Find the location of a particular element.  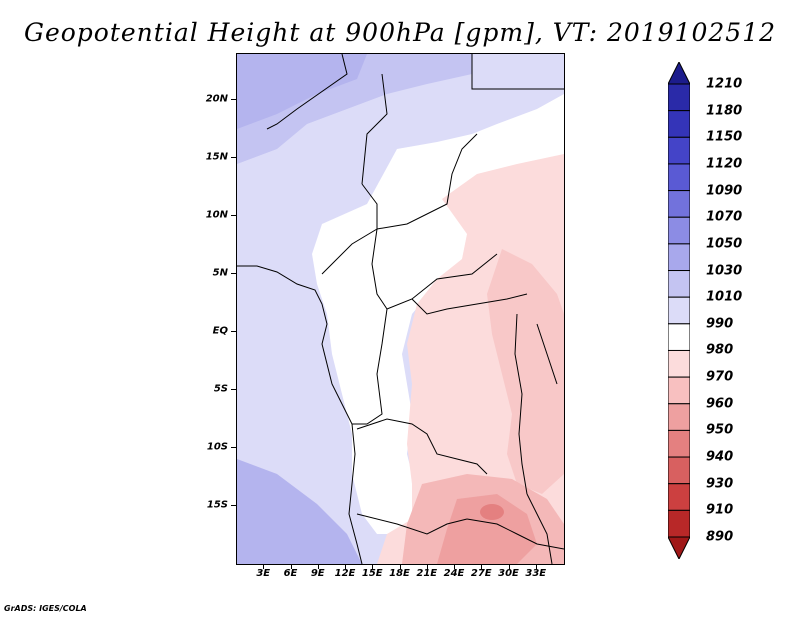

colorbar-level-label: 960 is located at coordinates (720, 404).